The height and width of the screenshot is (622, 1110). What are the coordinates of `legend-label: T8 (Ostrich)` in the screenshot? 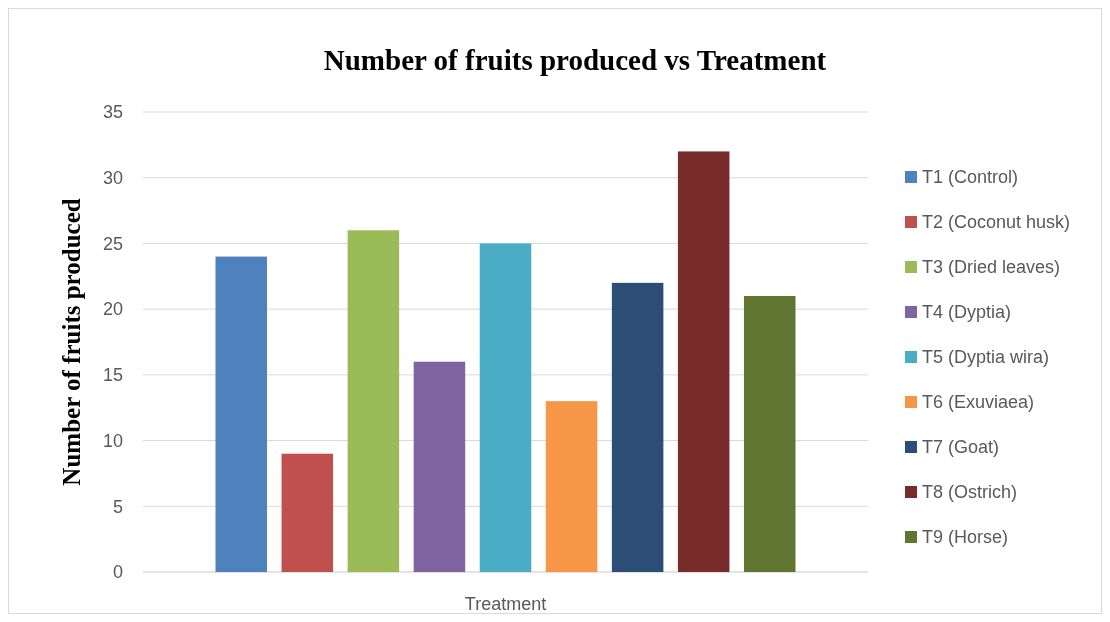 It's located at (970, 492).